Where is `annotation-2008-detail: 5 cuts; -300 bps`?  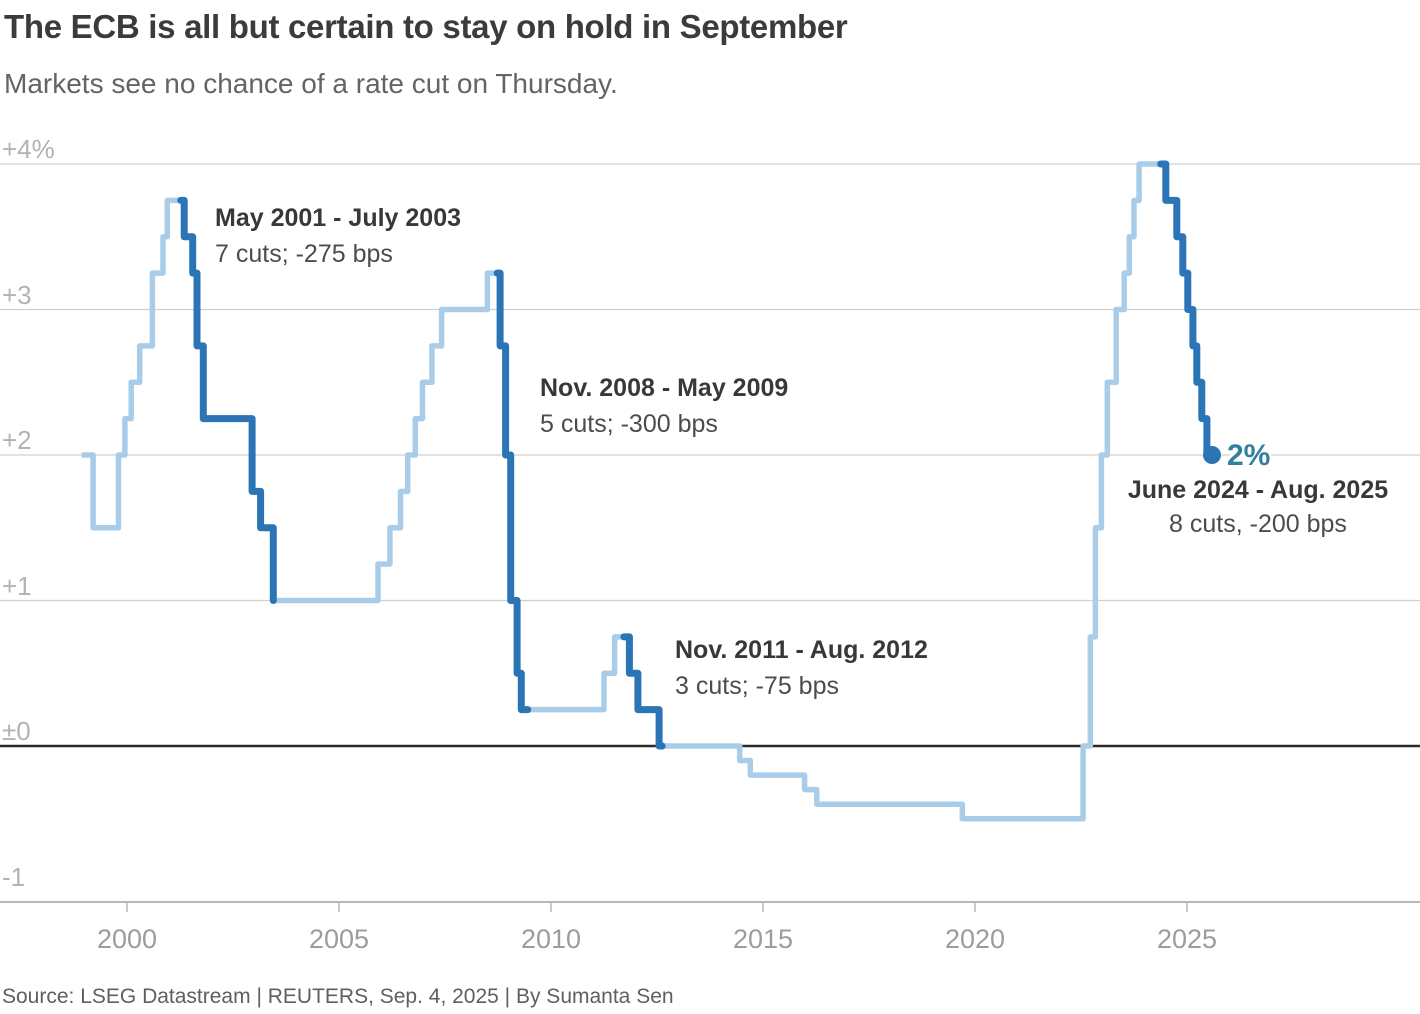 annotation-2008-detail: 5 cuts; -300 bps is located at coordinates (629, 424).